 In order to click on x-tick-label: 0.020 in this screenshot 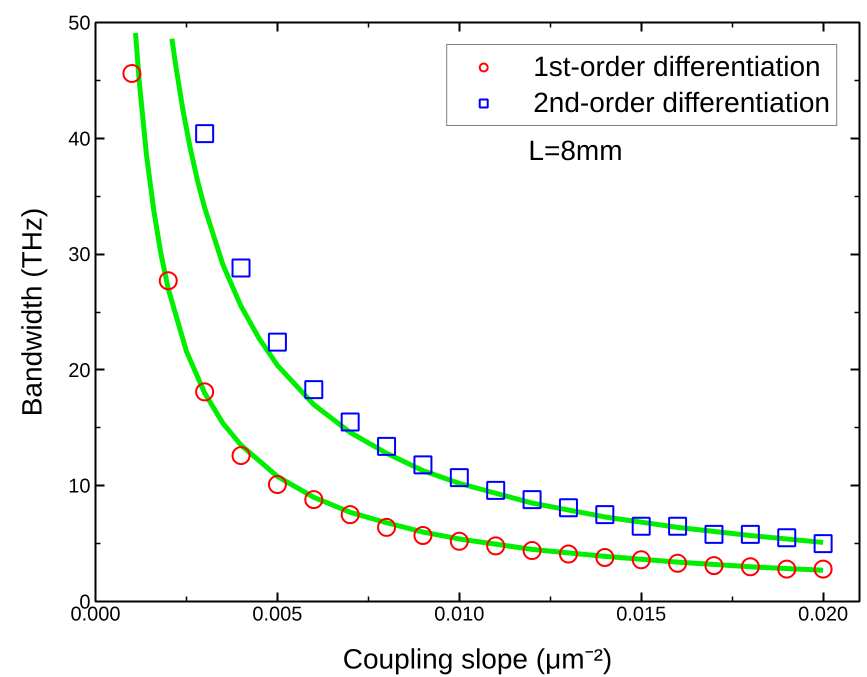, I will do `click(823, 615)`.